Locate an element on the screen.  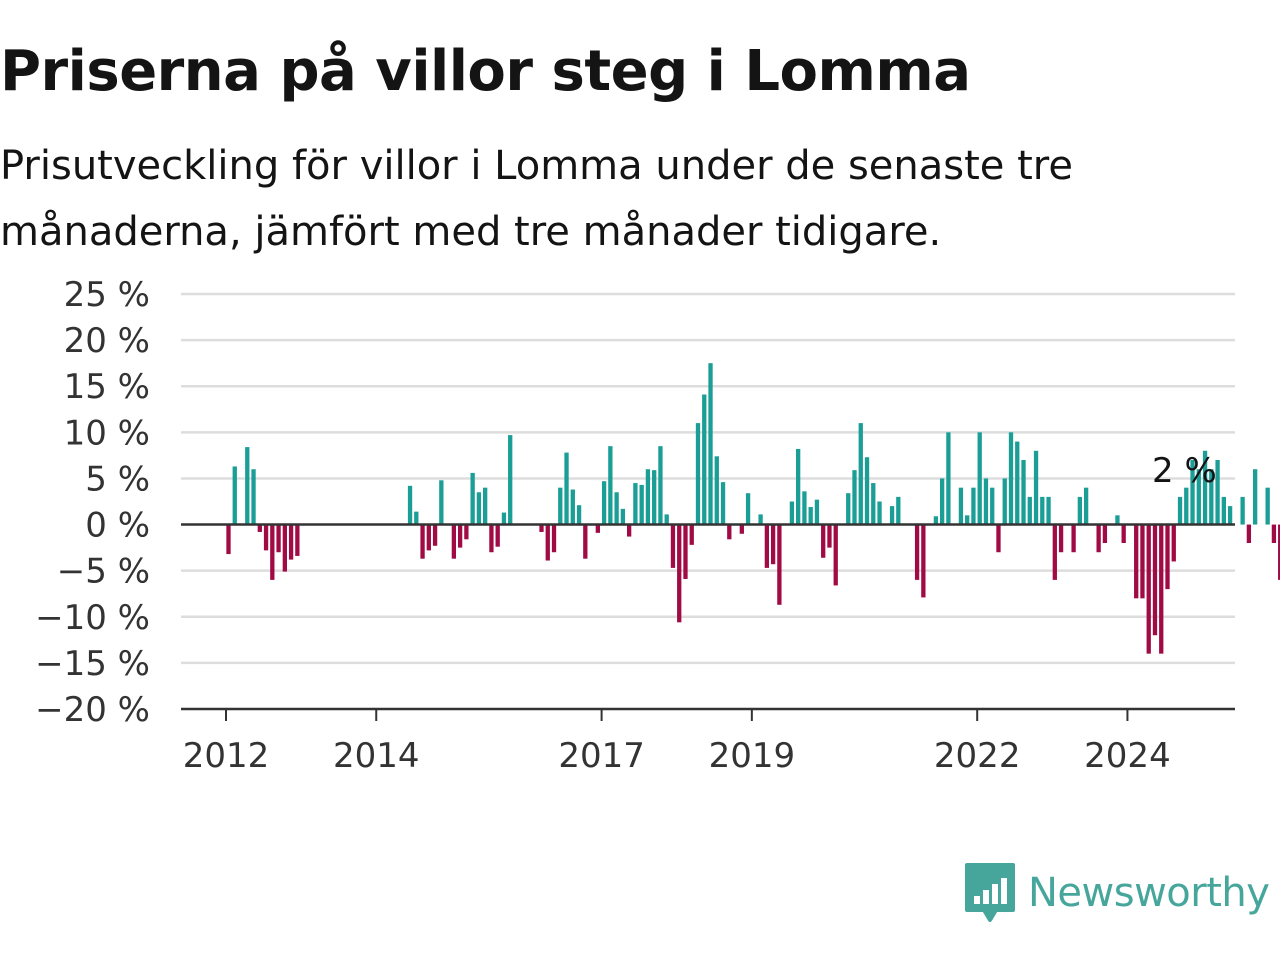
y-tick-label: 5 % is located at coordinates (117, 479).